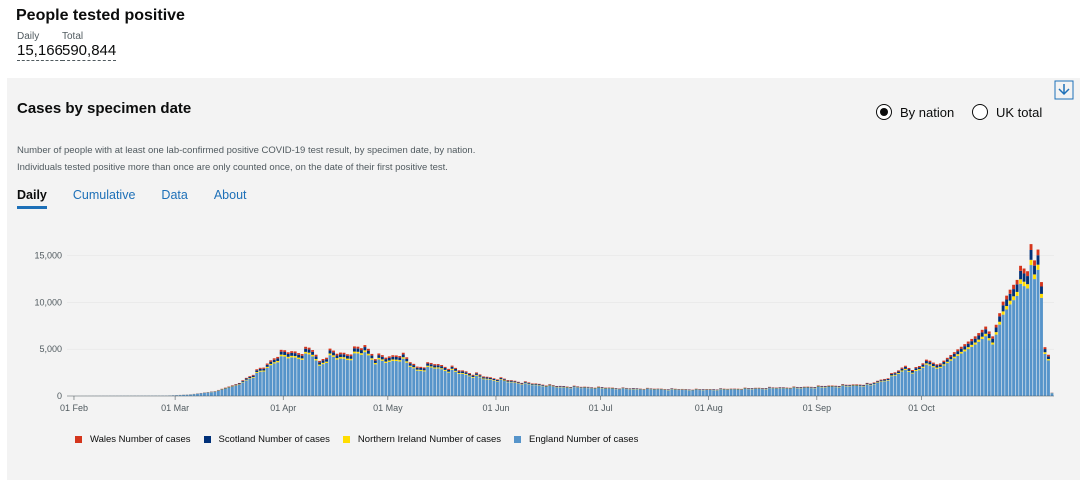  I want to click on tab-about: About, so click(230, 195).